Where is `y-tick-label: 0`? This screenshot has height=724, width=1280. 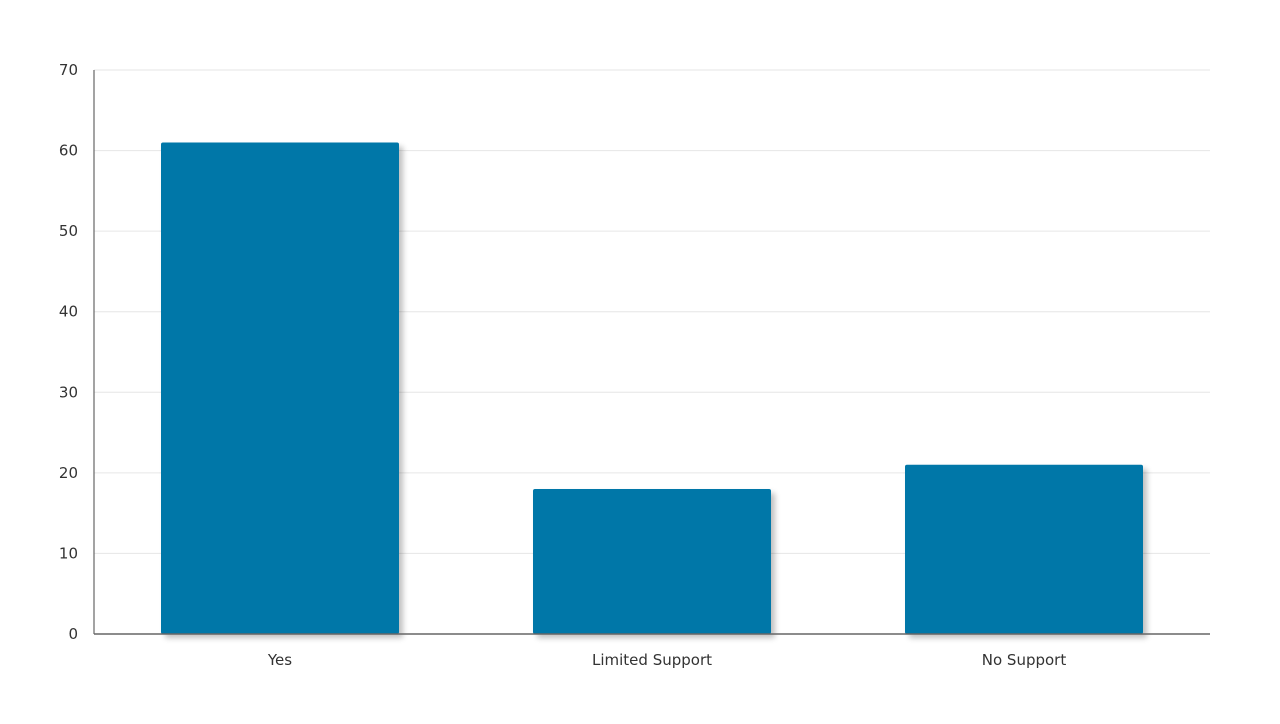
y-tick-label: 0 is located at coordinates (73, 634).